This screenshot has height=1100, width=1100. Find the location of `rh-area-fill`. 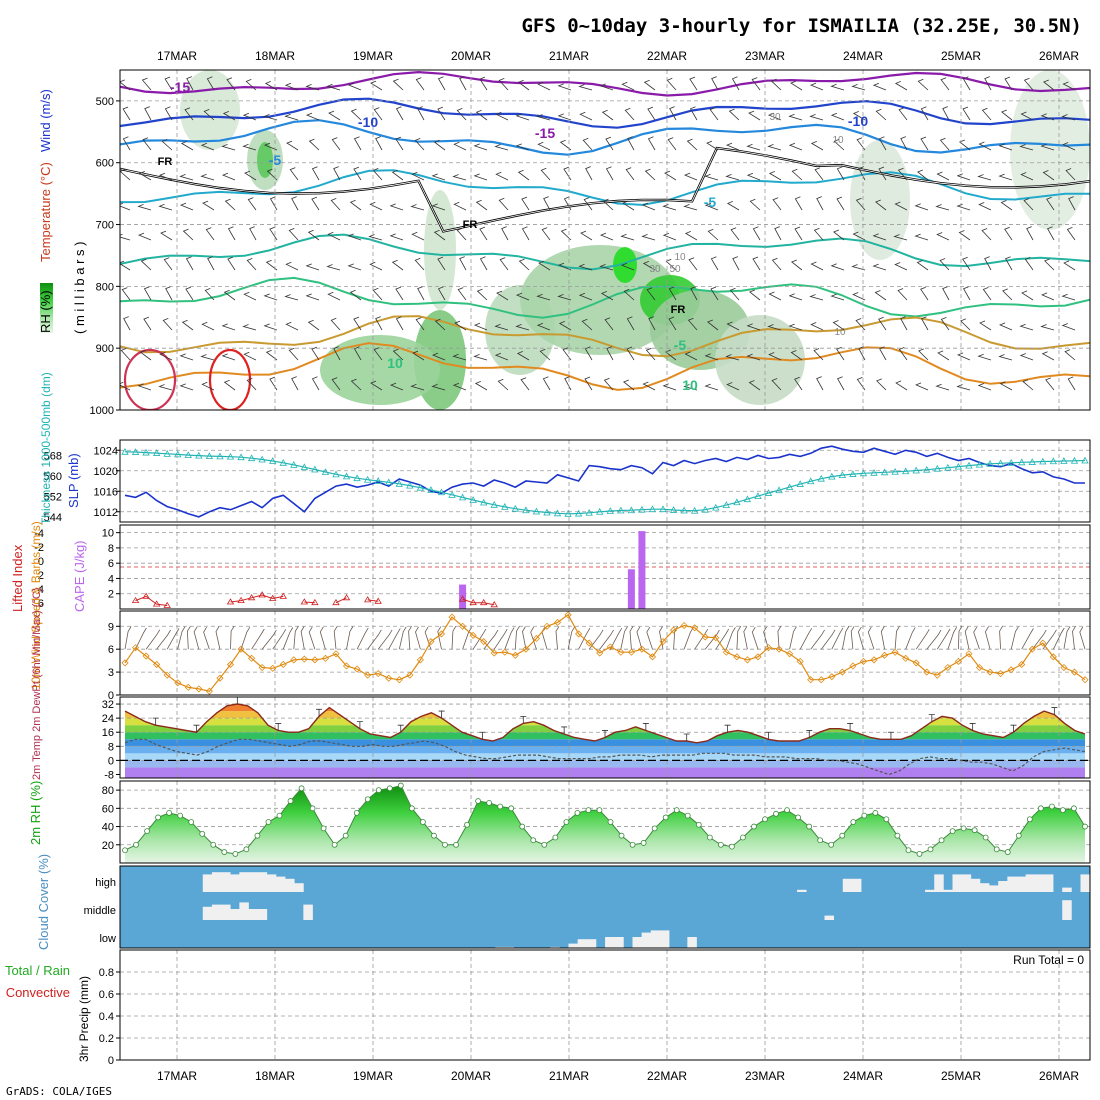

rh-area-fill is located at coordinates (605, 824).